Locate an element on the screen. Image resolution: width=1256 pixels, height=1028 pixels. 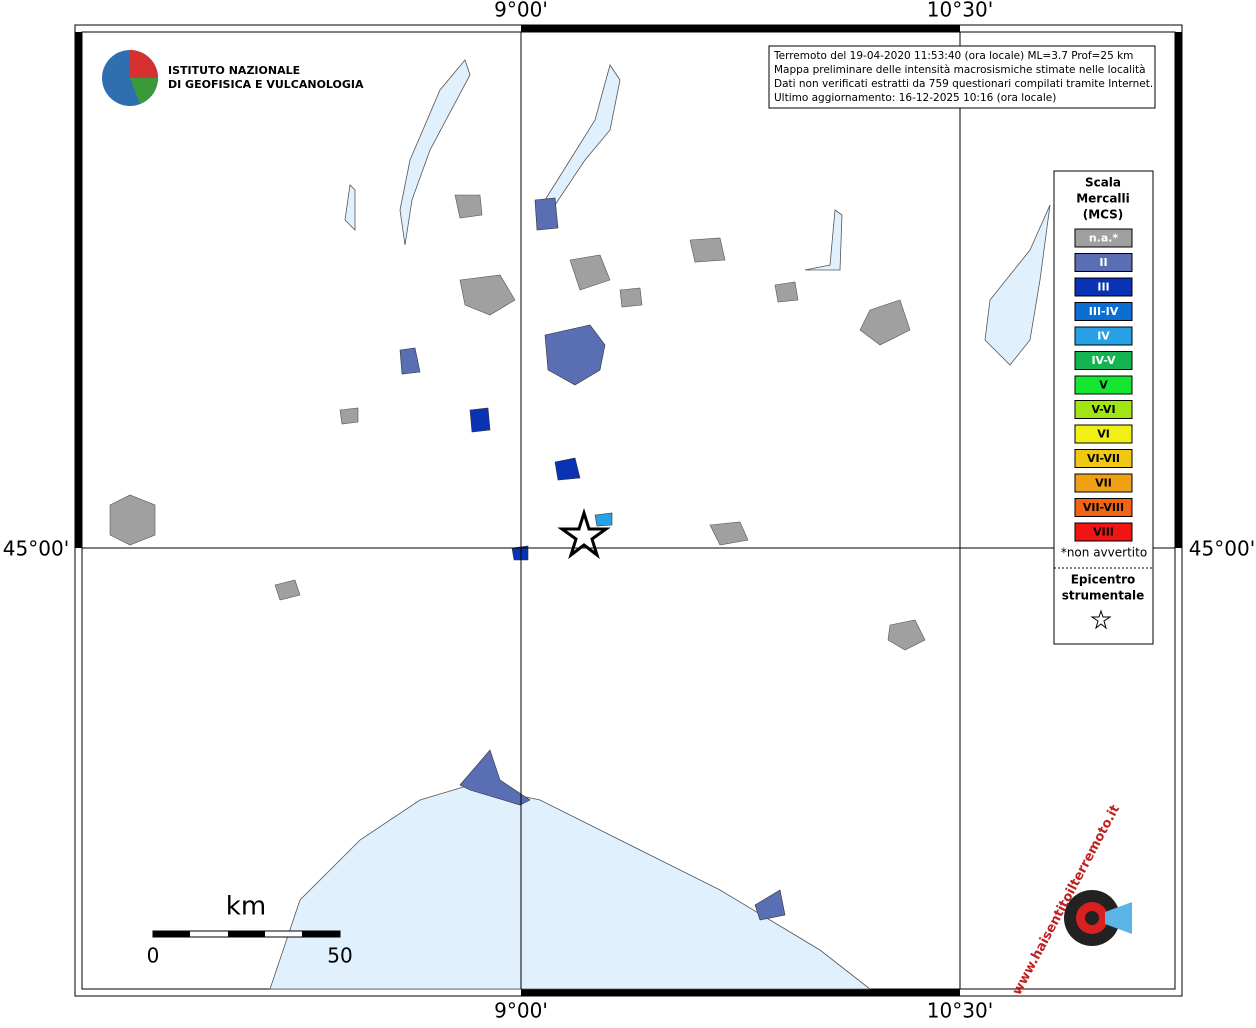
legend-title: Scala is located at coordinates (1103, 183).